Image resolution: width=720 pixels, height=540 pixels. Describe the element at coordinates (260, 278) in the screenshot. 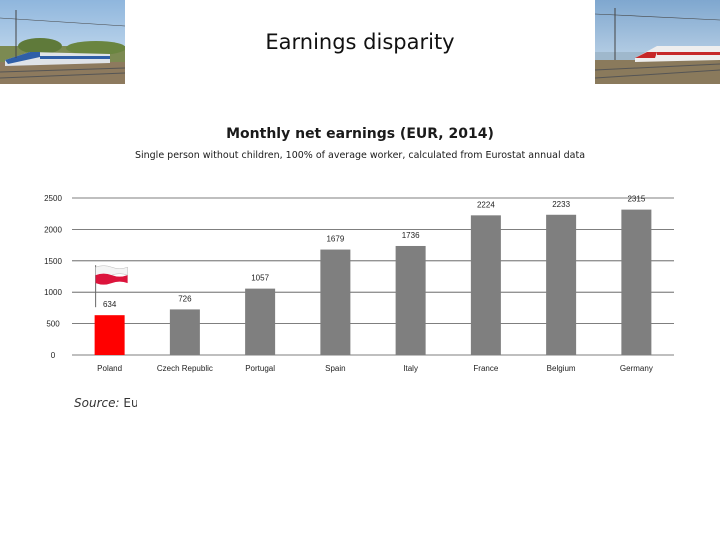

I see `data-label: 1057` at that location.